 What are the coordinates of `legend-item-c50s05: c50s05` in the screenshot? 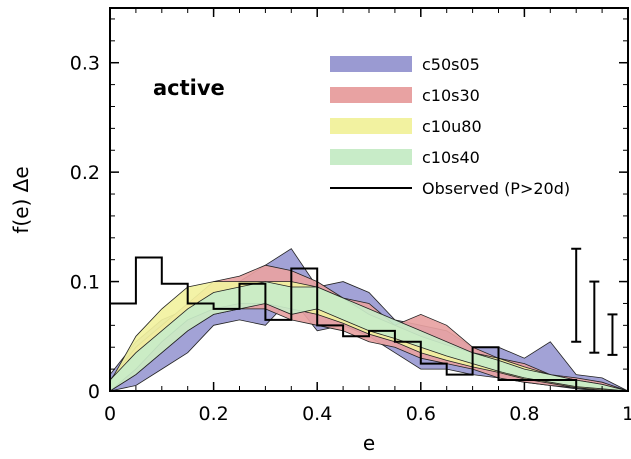 It's located at (405, 64).